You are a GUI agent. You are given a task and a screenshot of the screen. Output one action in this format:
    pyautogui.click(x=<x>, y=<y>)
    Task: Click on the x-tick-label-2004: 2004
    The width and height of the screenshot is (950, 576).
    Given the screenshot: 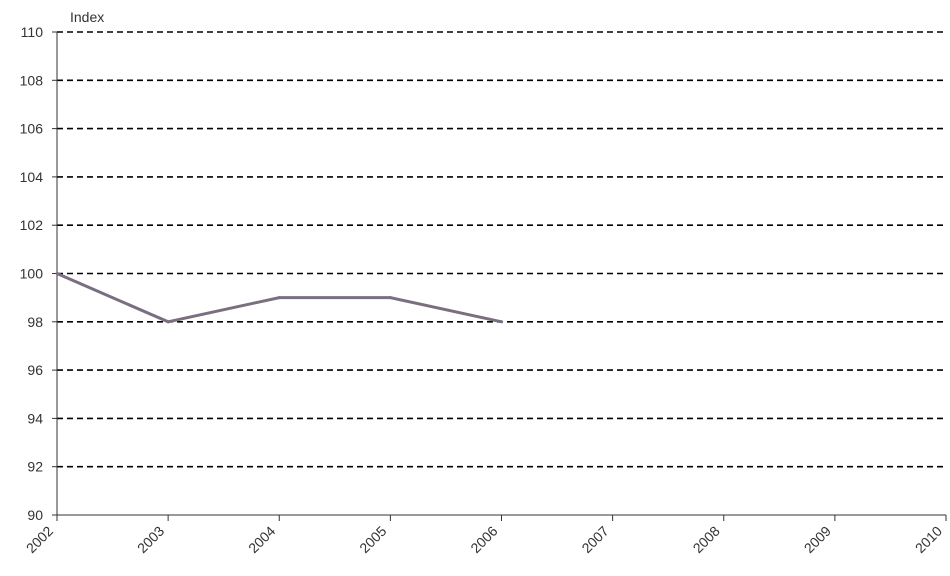 What is the action you would take?
    pyautogui.click(x=261, y=539)
    